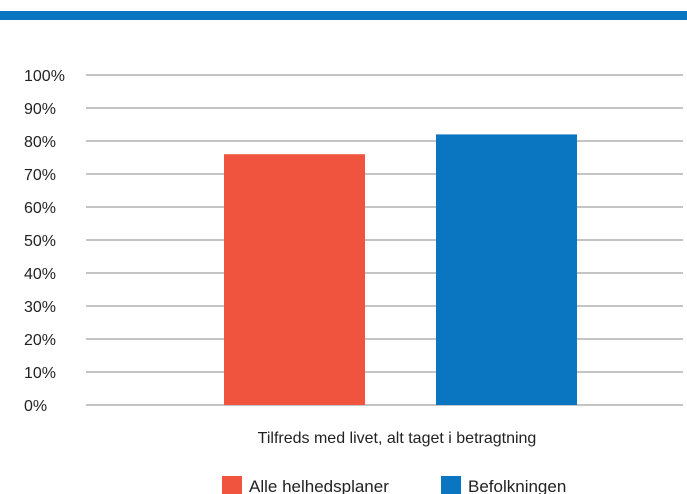 This screenshot has width=687, height=494. Describe the element at coordinates (40, 373) in the screenshot. I see `y-tick-label: 10%` at that location.